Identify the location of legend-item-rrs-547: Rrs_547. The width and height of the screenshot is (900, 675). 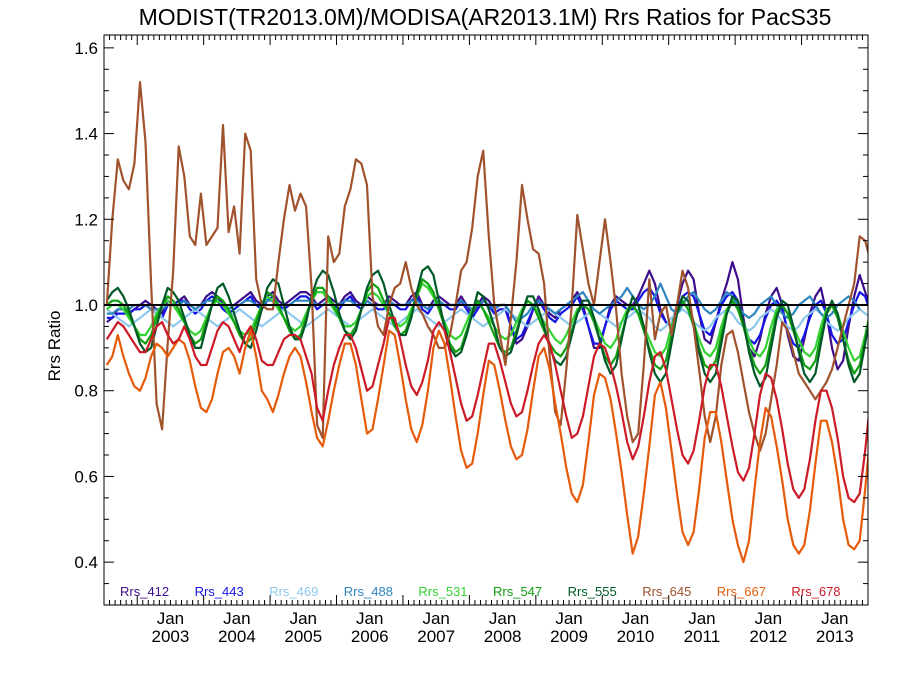
(517, 591).